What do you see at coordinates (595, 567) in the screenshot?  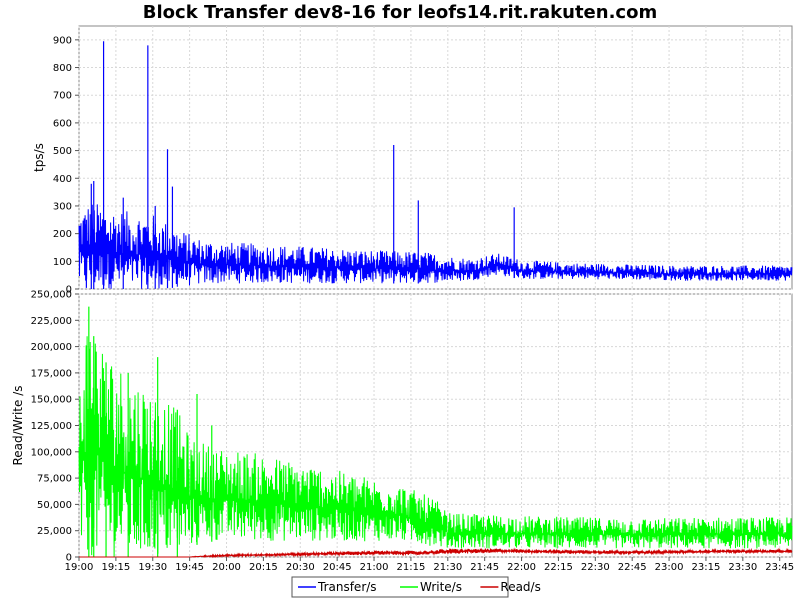 I see `x-tick-label: 22:30` at bounding box center [595, 567].